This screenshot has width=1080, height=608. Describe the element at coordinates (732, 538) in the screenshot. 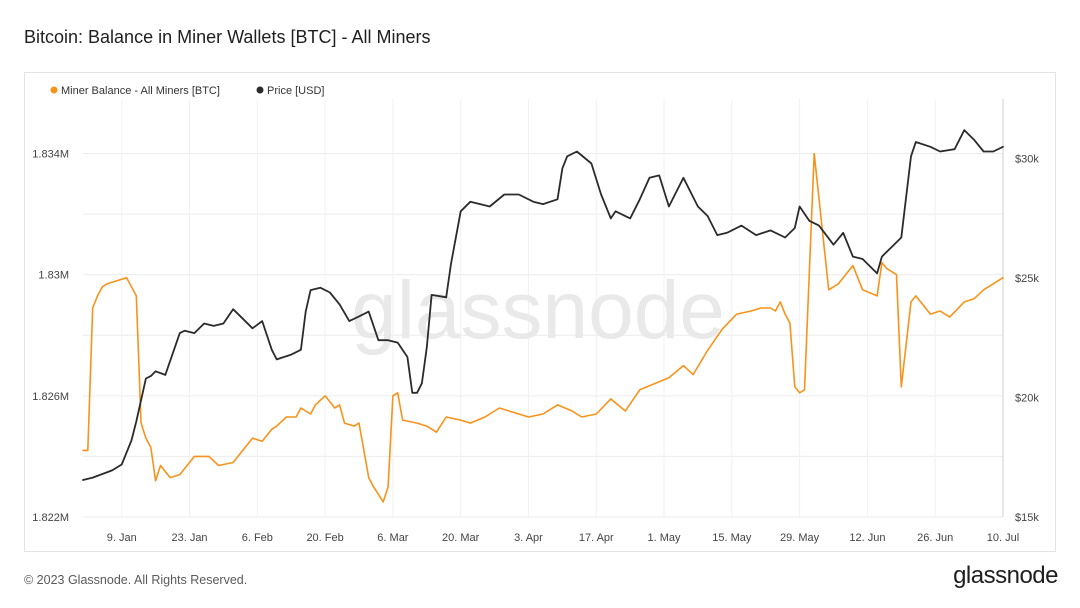

I see `x-tick-label: 15. May` at that location.